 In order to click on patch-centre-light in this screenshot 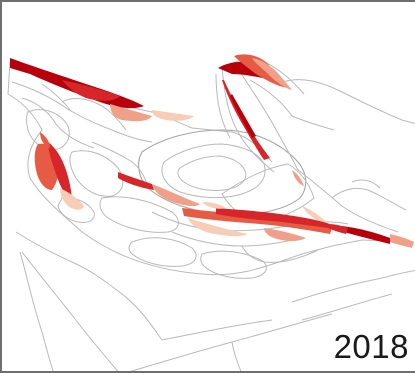, I will do `click(298, 178)`.